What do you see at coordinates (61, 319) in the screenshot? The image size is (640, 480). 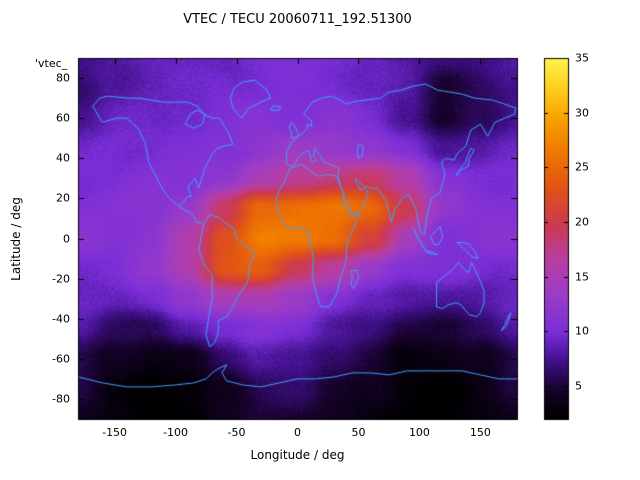 I see `y-tick-label: -40` at bounding box center [61, 319].